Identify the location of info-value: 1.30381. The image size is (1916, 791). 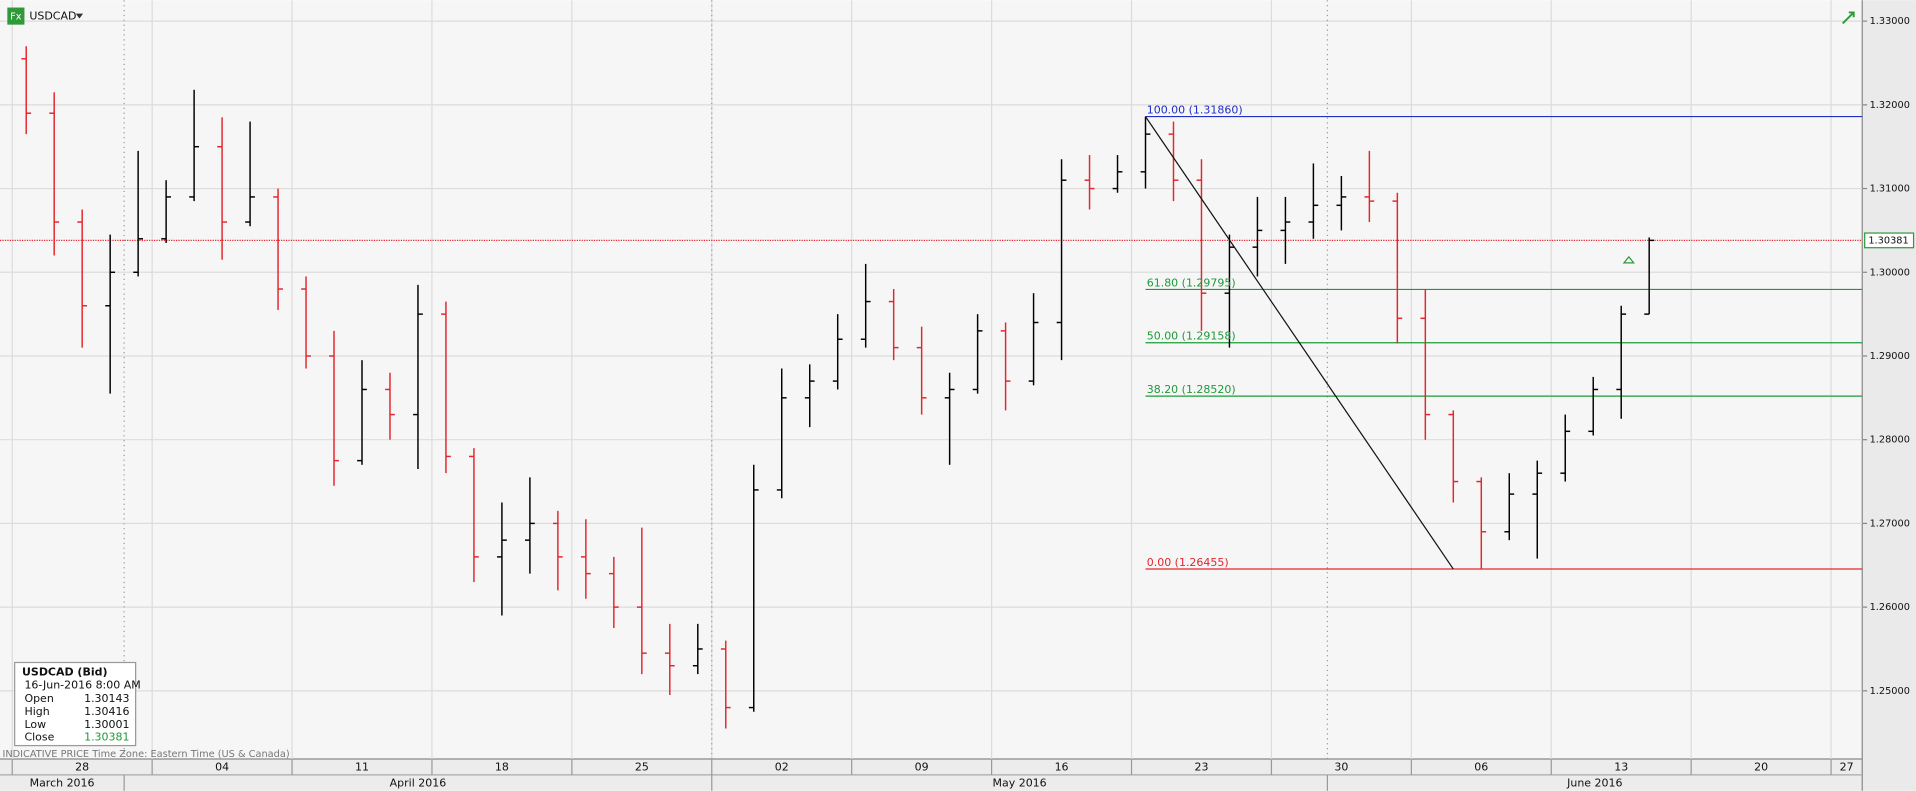
(106, 737).